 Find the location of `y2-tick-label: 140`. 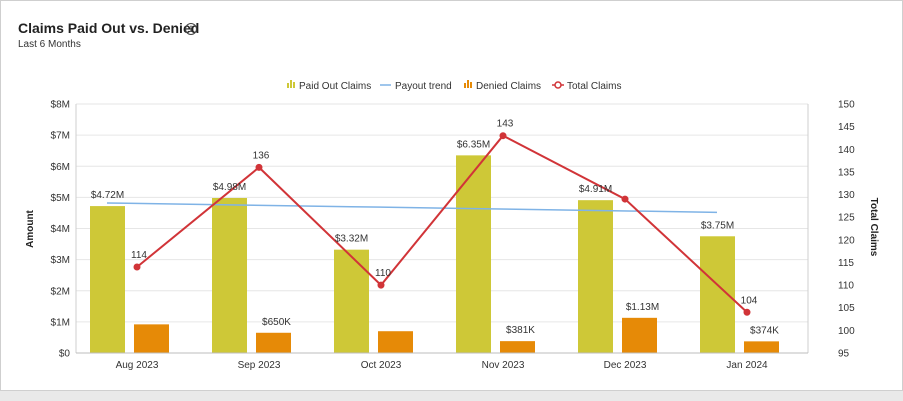

y2-tick-label: 140 is located at coordinates (846, 150).